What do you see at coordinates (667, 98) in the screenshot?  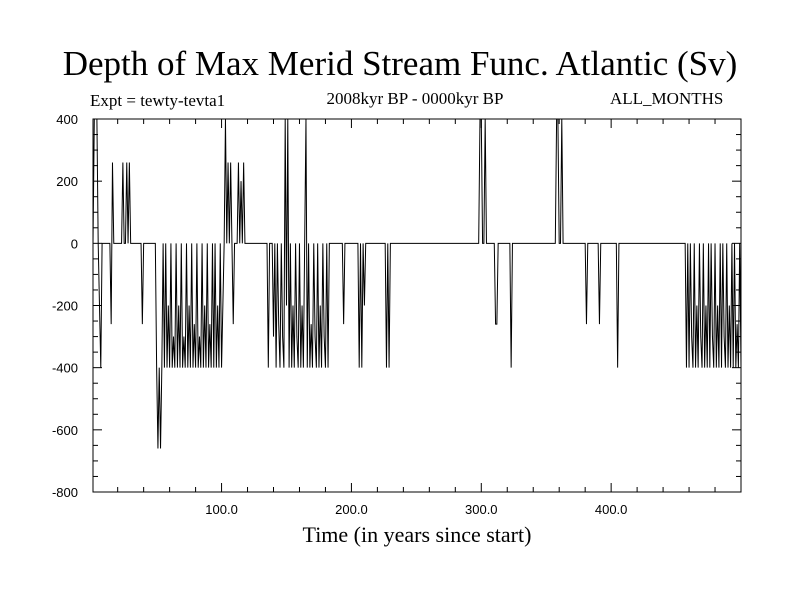 I see `months-label: ALL_MONTHS` at bounding box center [667, 98].